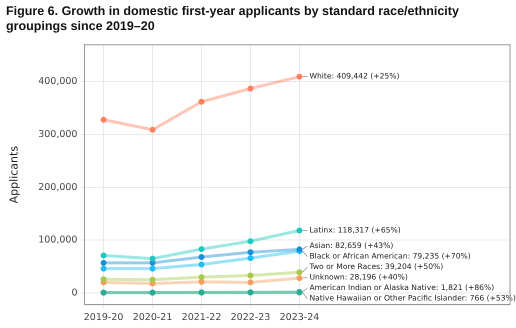  What do you see at coordinates (58, 240) in the screenshot?
I see `y-tick-label: 100,000` at bounding box center [58, 240].